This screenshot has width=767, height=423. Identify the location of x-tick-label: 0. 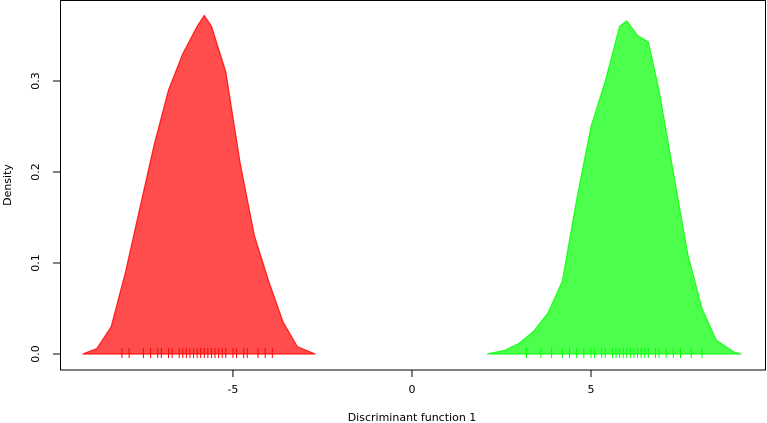
(411, 389).